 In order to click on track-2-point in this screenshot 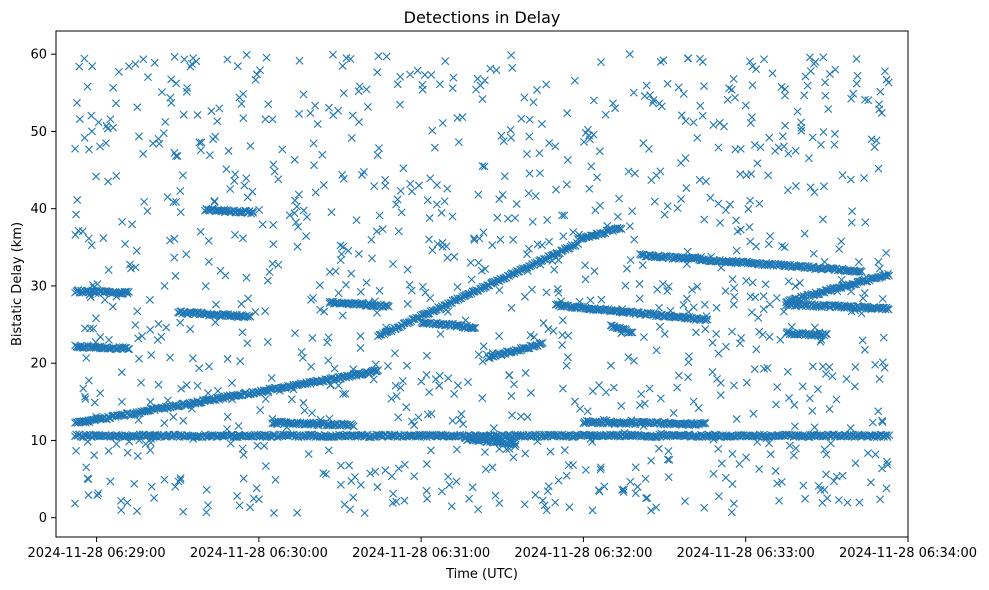, I will do `click(513, 273)`.